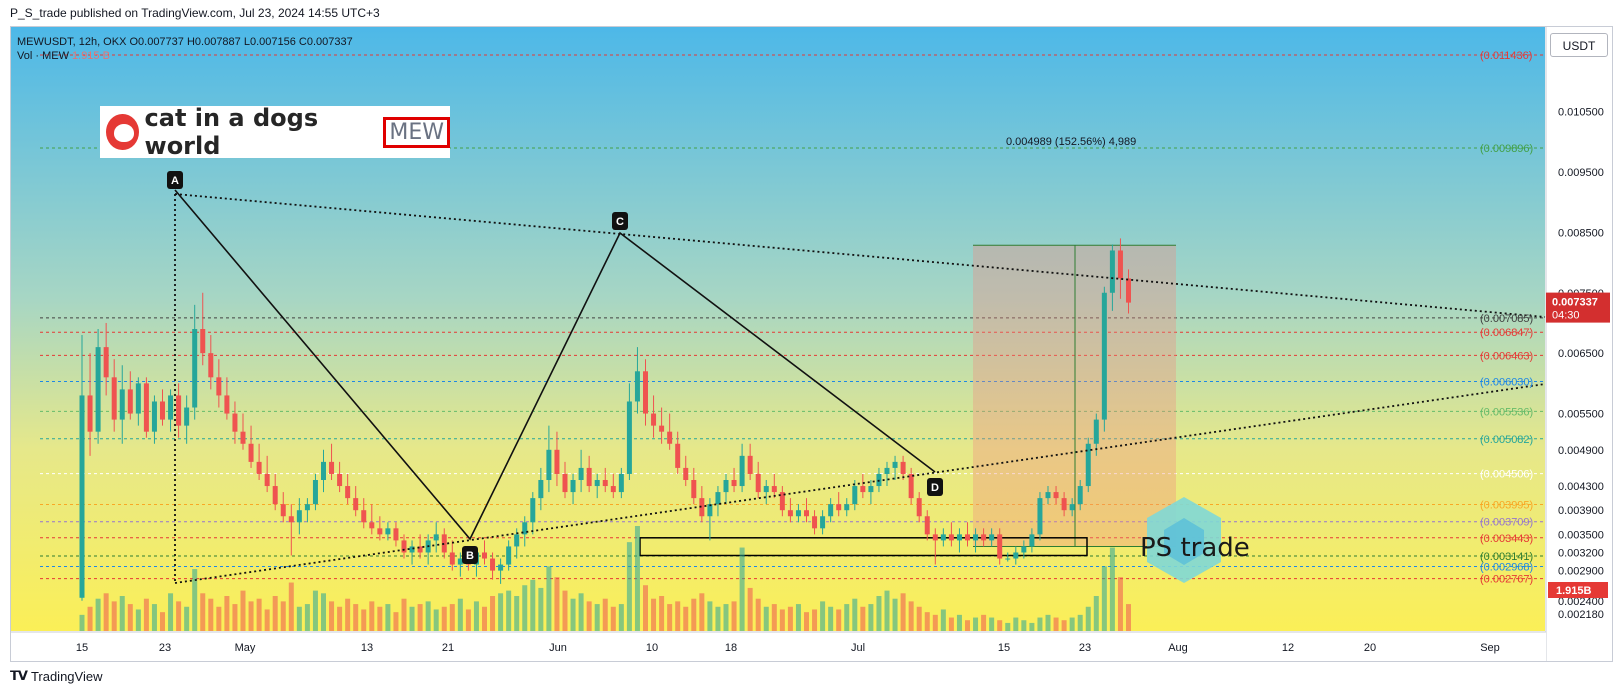  I want to click on x-tick-label: 20, so click(1370, 648).